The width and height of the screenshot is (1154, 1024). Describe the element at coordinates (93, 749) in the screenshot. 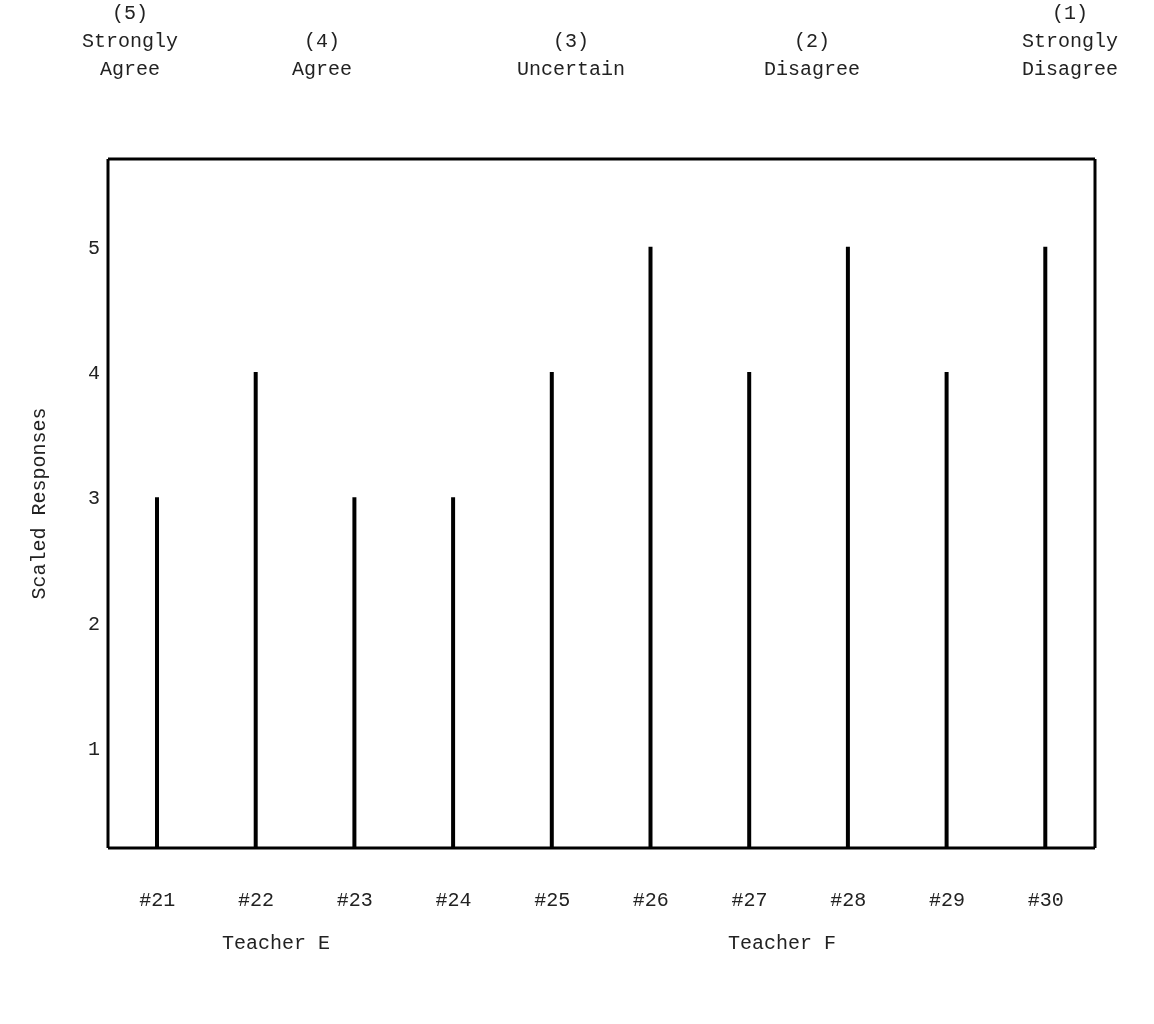

I see `y-tick-label: 1` at that location.